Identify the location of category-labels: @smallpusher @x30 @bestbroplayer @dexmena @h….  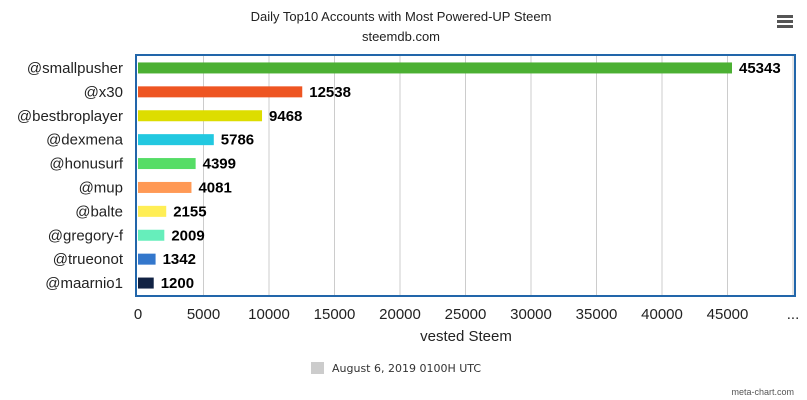
(70, 176).